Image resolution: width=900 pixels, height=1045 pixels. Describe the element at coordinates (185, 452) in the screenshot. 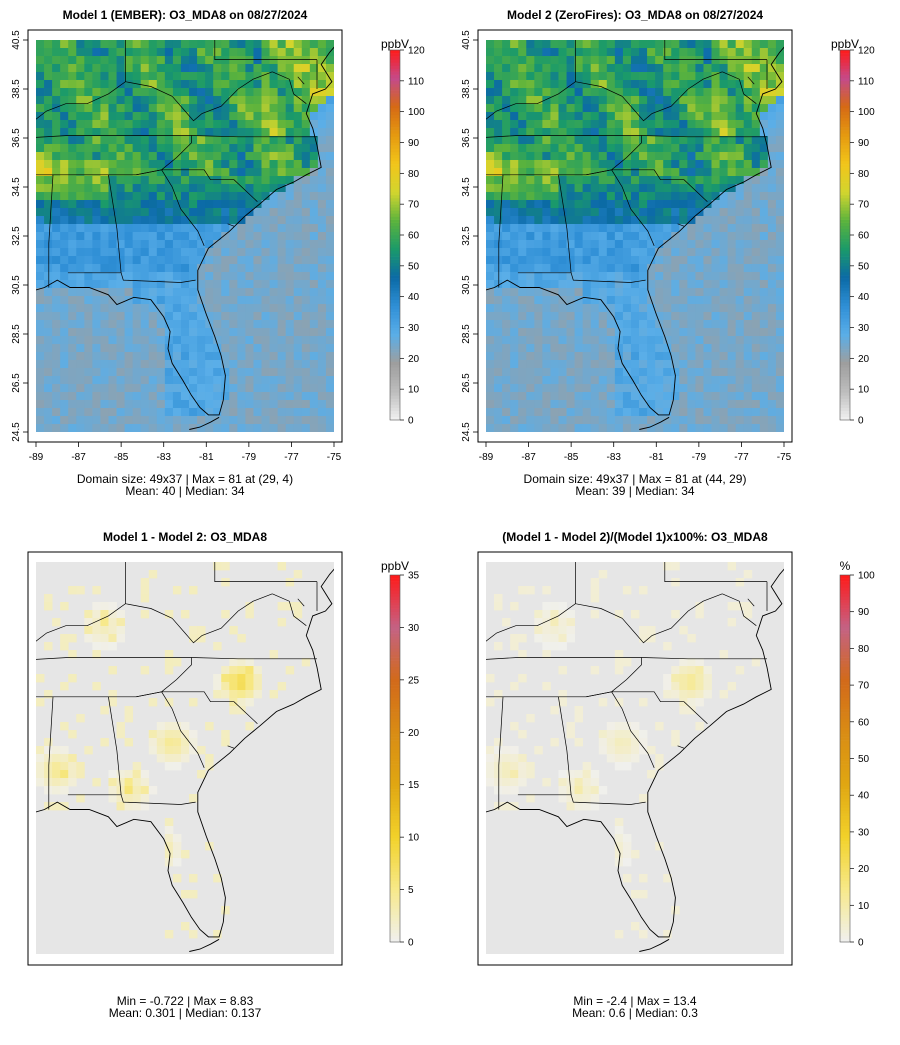

I see `x-axis: -89 -87 -85 -83 -81 -79 -77 -75` at that location.